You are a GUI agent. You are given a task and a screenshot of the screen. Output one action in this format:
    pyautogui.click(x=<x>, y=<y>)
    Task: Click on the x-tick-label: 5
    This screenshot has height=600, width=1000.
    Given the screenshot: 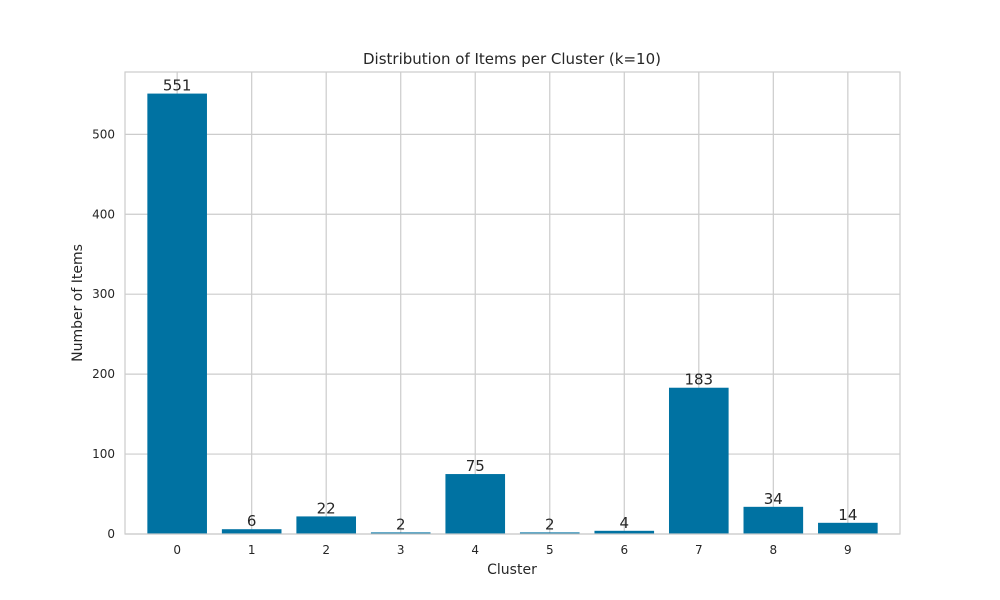 What is the action you would take?
    pyautogui.click(x=550, y=550)
    